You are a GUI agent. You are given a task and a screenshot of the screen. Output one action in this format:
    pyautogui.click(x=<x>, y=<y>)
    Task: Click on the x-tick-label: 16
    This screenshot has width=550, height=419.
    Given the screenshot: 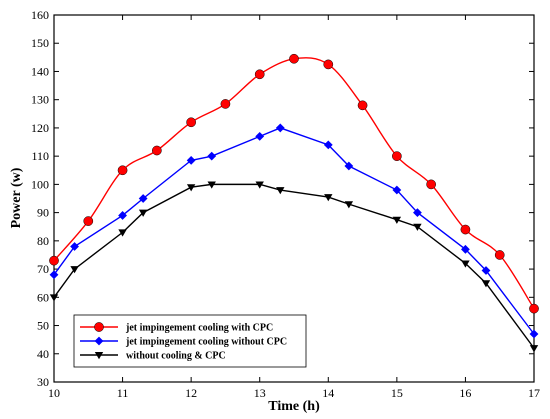 What is the action you would take?
    pyautogui.click(x=465, y=393)
    